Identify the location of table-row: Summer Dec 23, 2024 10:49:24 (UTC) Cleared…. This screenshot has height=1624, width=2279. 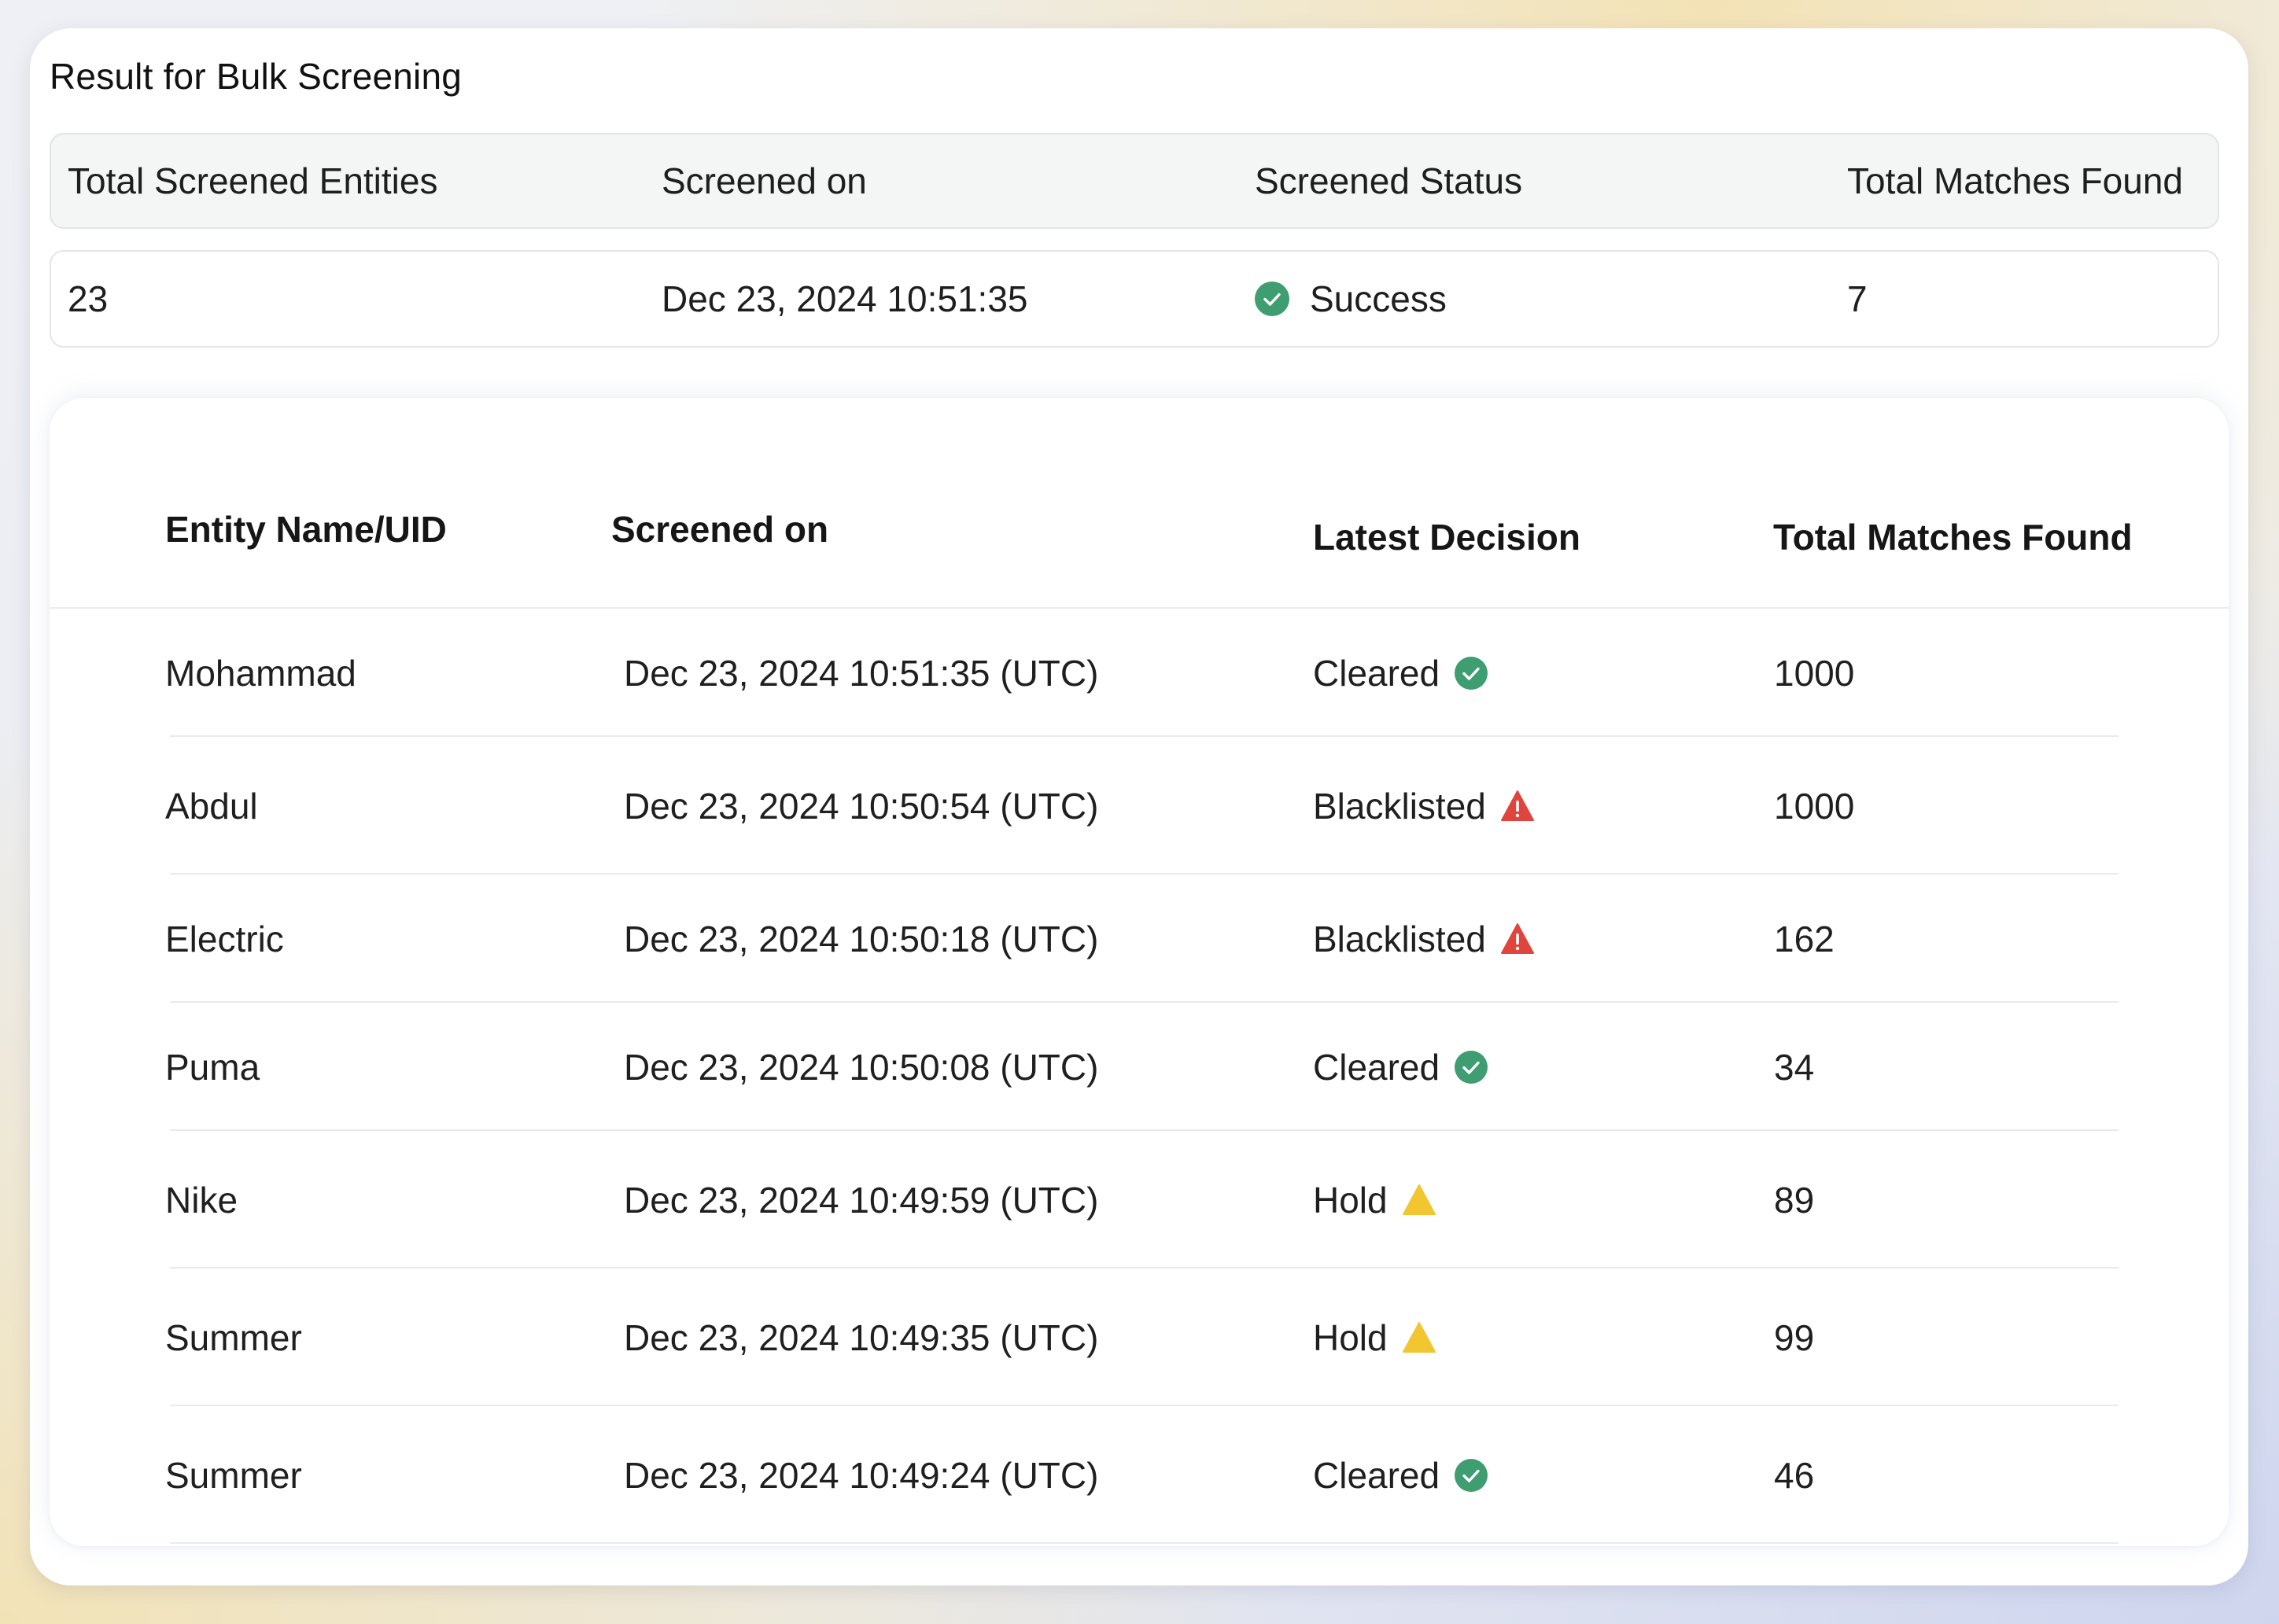
(1139, 1475).